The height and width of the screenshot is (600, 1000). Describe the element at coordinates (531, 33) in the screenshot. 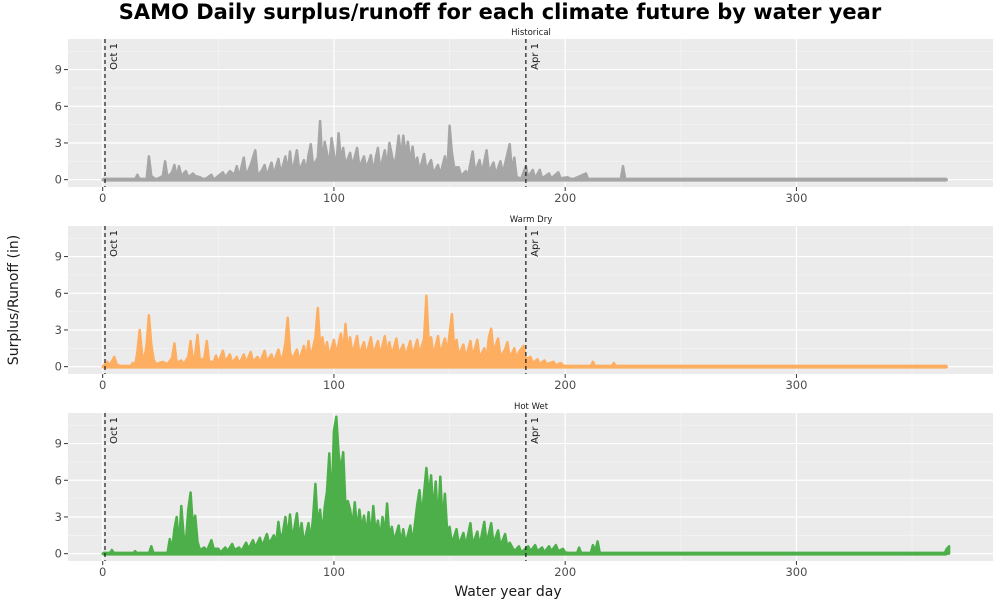

I see `facet-strip-label: Historical` at that location.